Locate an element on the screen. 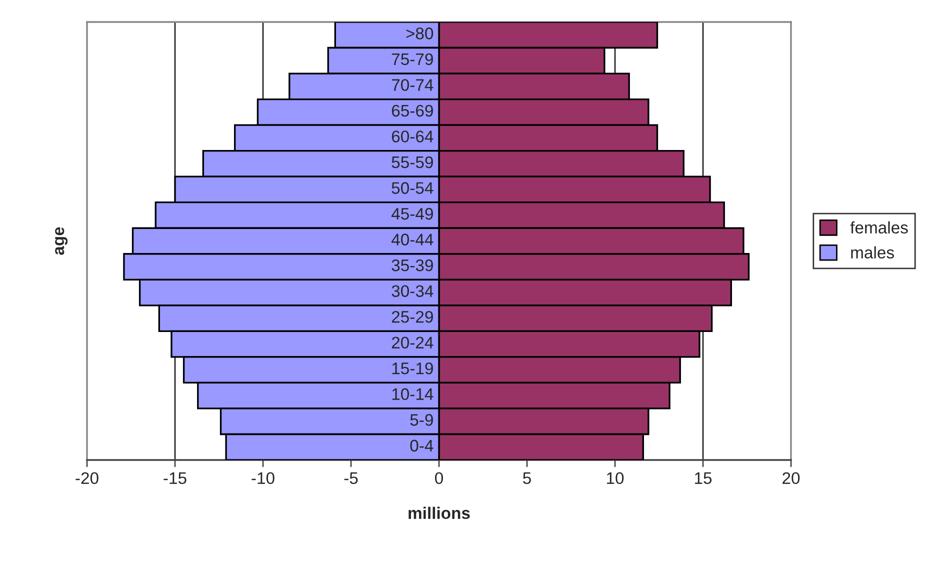 This screenshot has height=567, width=932. y-tick-label: 10-14 is located at coordinates (413, 394).